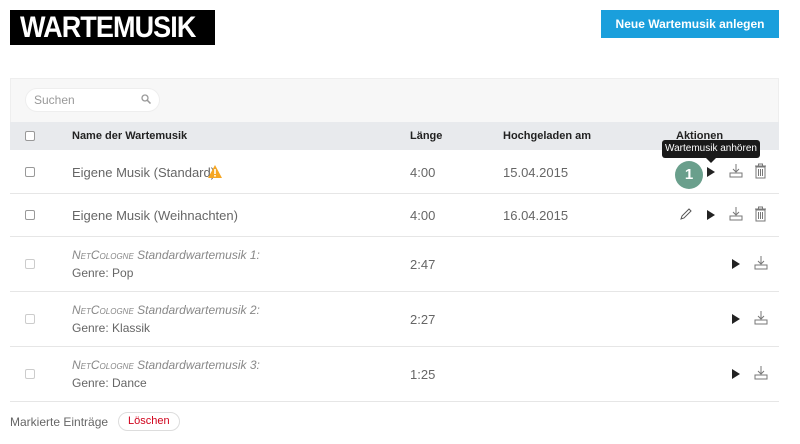 This screenshot has width=800, height=444. I want to click on pencil-icon, so click(686, 214).